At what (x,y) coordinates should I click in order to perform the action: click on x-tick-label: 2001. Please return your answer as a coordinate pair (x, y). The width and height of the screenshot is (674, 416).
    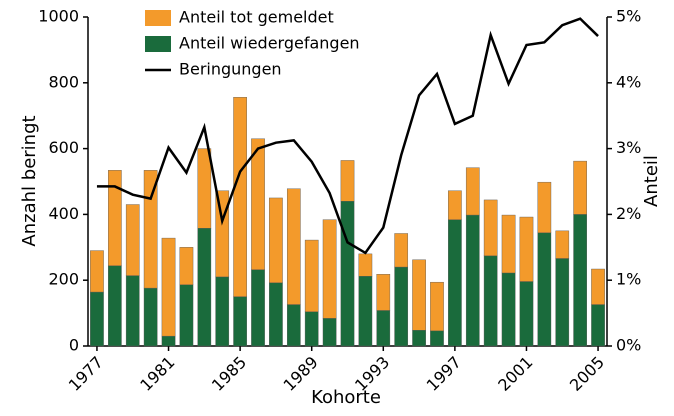
    Looking at the image, I should click on (515, 374).